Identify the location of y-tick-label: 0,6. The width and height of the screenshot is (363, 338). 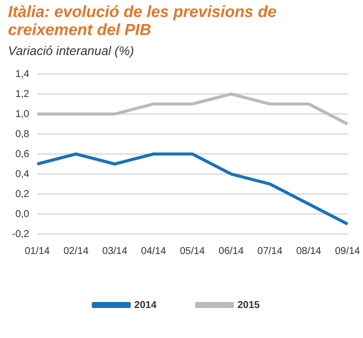
(22, 154).